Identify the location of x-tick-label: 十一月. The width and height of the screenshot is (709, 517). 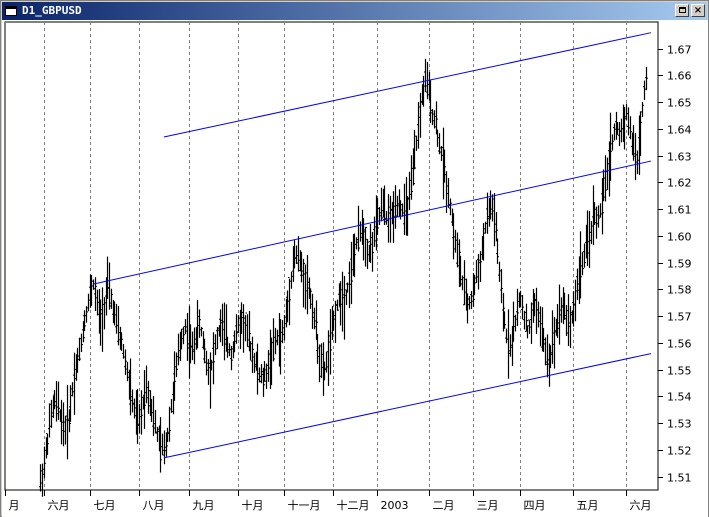
(304, 505).